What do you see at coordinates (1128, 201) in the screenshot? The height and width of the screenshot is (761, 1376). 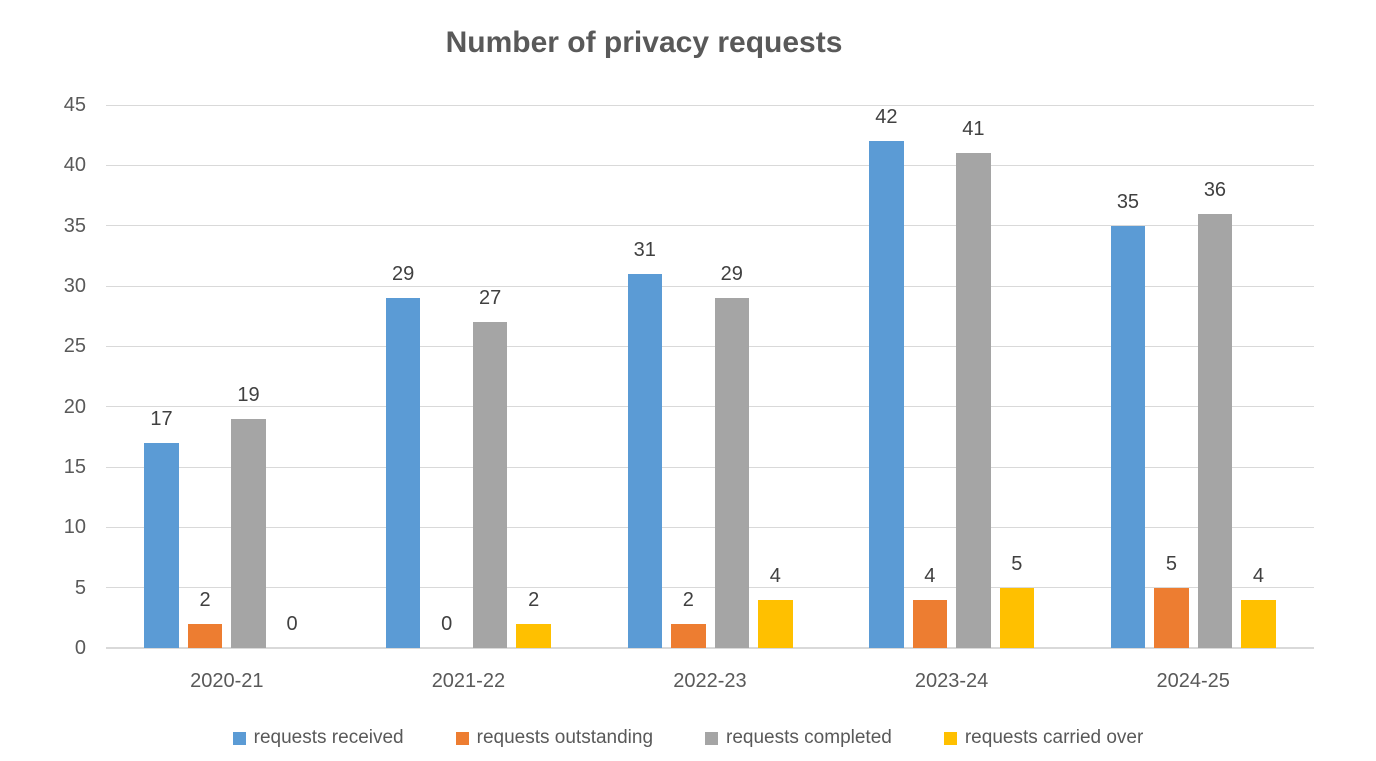 I see `data-label-requests-received-2024-25: 35` at bounding box center [1128, 201].